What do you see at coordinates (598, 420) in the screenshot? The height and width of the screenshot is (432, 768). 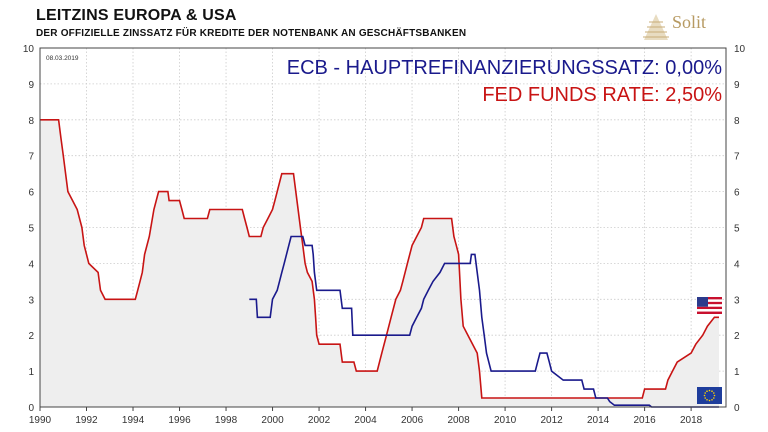 I see `x-tick-label: 2014` at bounding box center [598, 420].